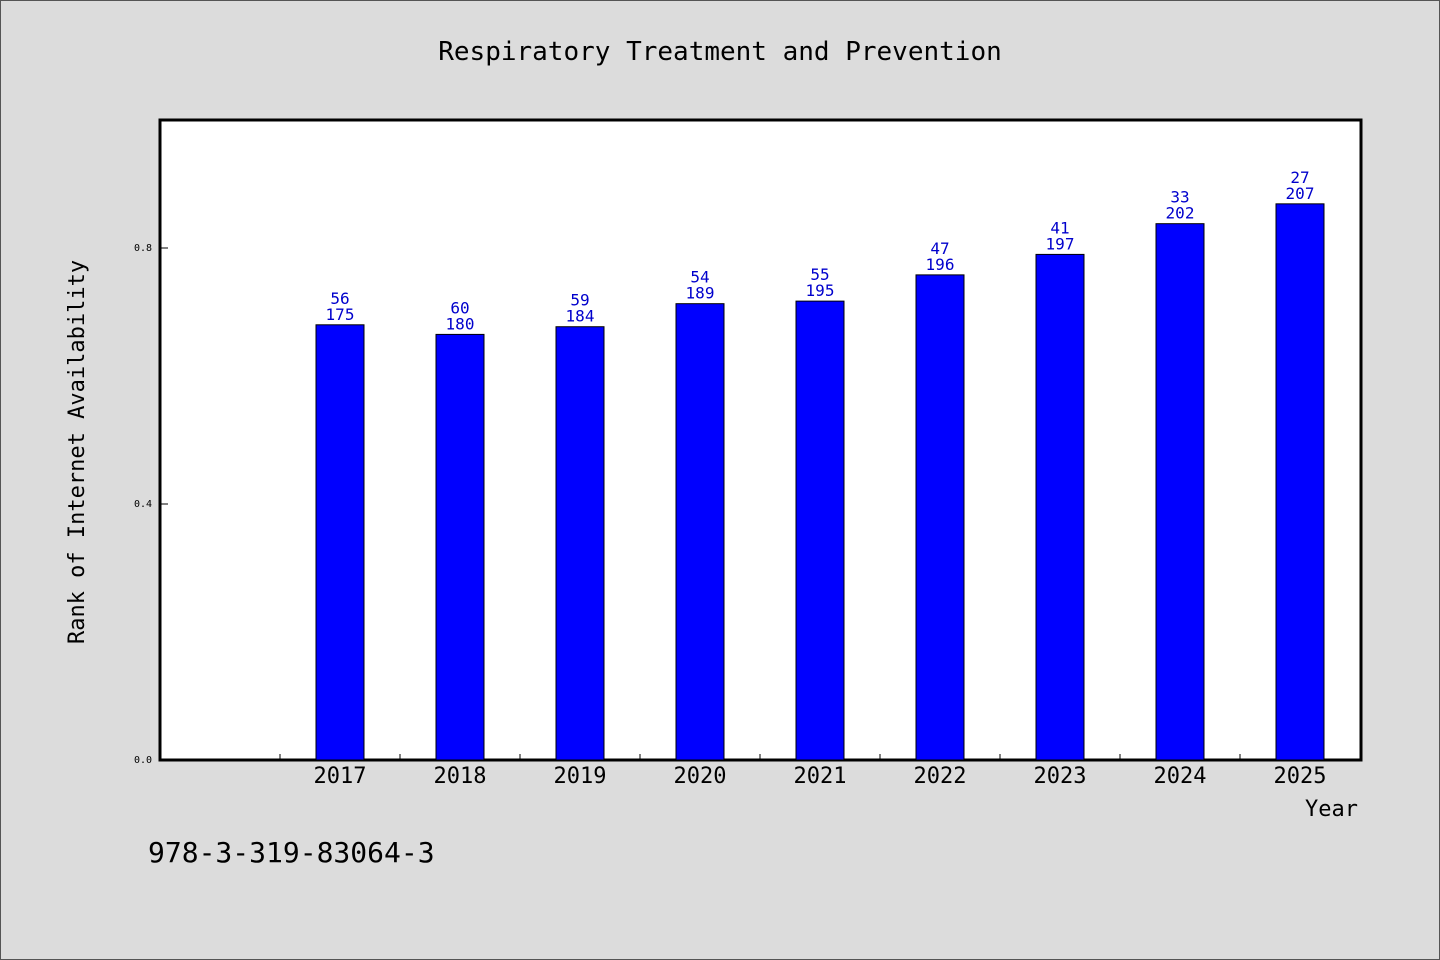  What do you see at coordinates (459, 307) in the screenshot?
I see `data-label-top-2018: 60` at bounding box center [459, 307].